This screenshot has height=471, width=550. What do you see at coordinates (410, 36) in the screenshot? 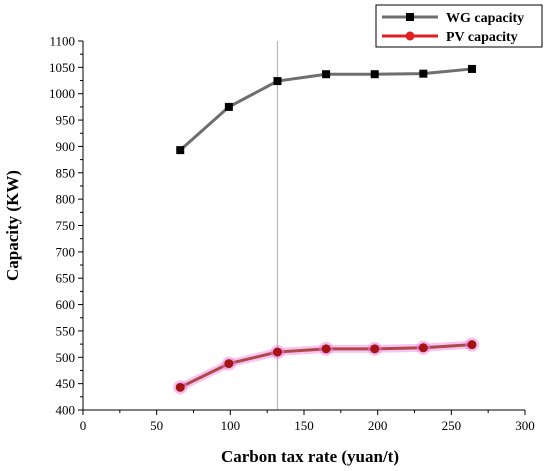
I see `legend-marker-pv` at bounding box center [410, 36].